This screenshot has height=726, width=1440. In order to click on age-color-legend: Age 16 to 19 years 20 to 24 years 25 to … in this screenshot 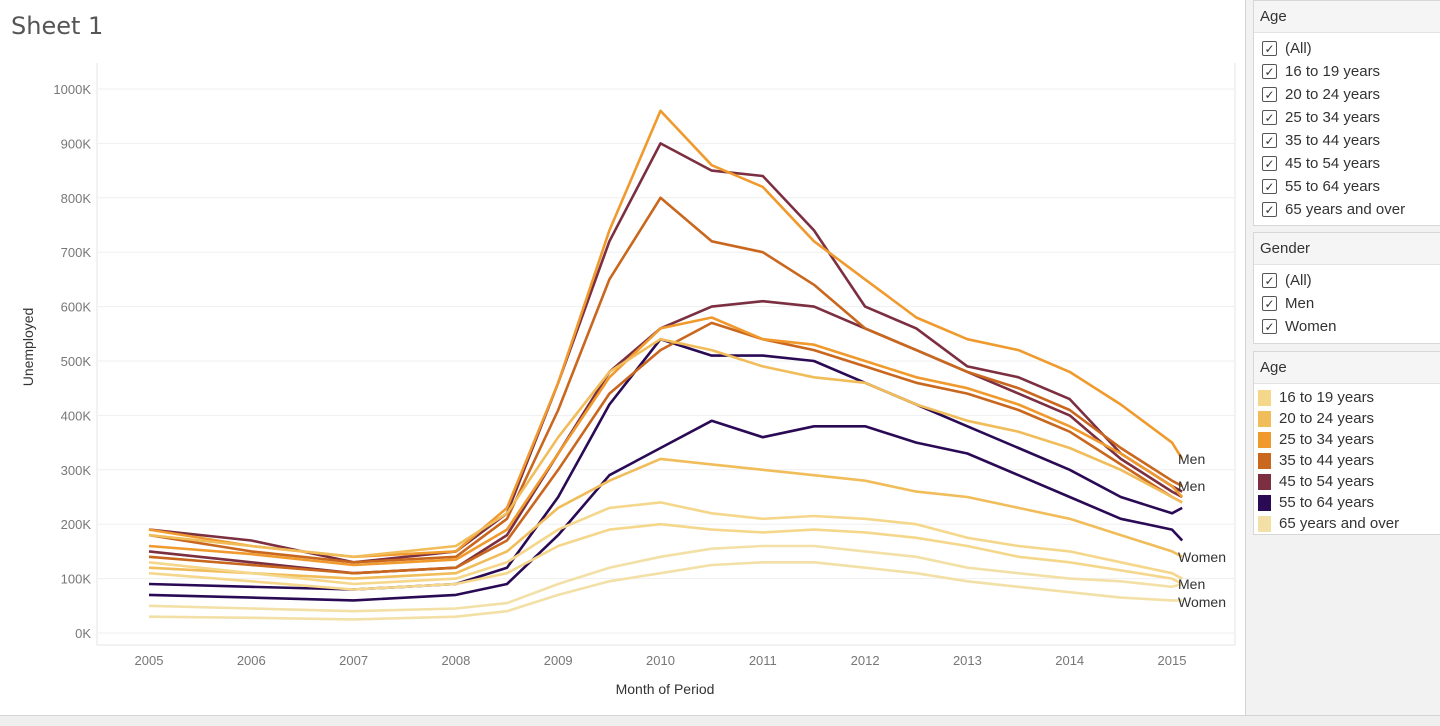, I will do `click(1346, 443)`.